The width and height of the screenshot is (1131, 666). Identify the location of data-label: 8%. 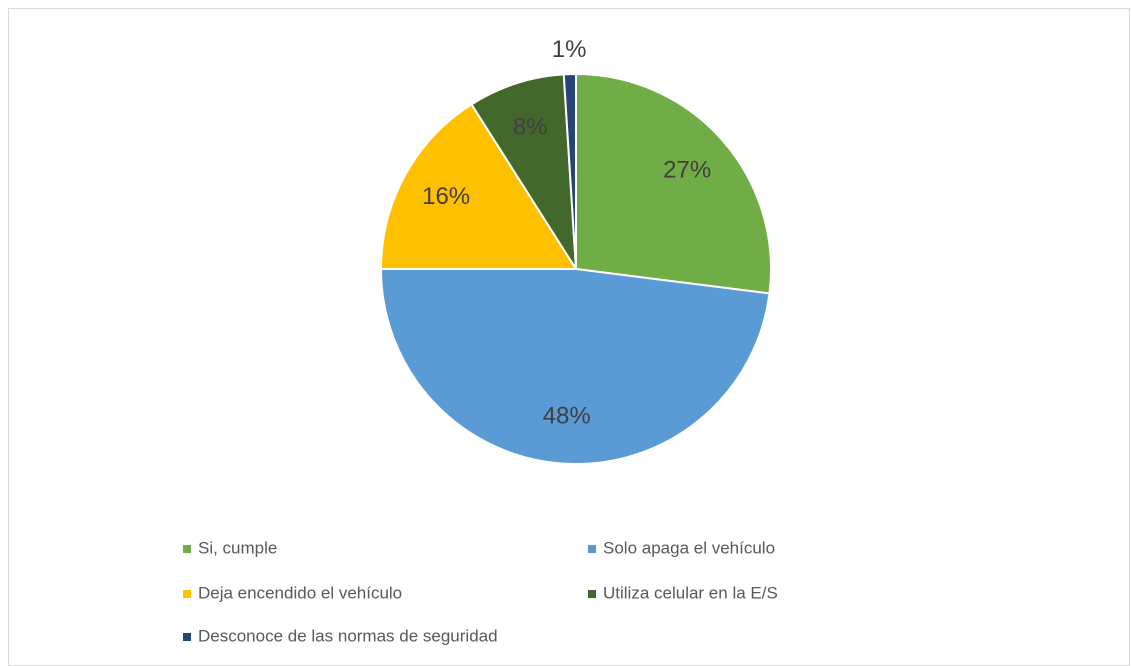
(530, 126).